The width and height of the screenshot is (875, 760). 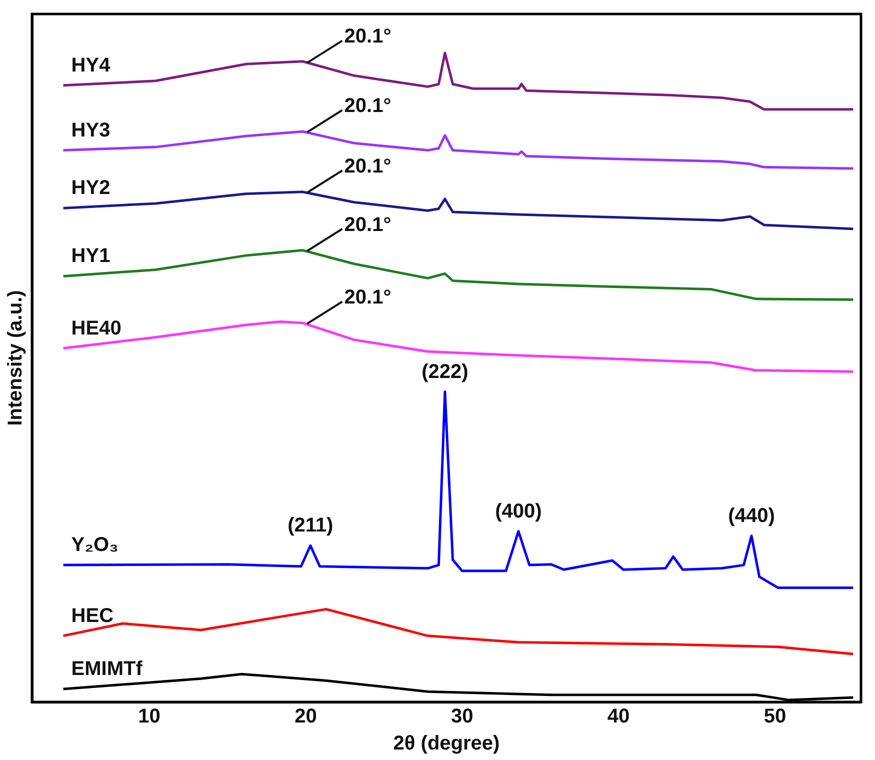 I want to click on annotation: (440), so click(x=751, y=515).